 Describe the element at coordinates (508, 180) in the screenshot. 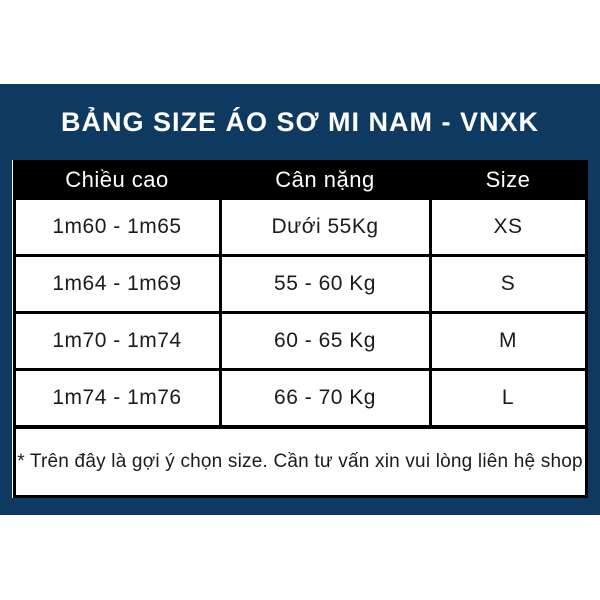

I see `header-cell-size: Size` at that location.